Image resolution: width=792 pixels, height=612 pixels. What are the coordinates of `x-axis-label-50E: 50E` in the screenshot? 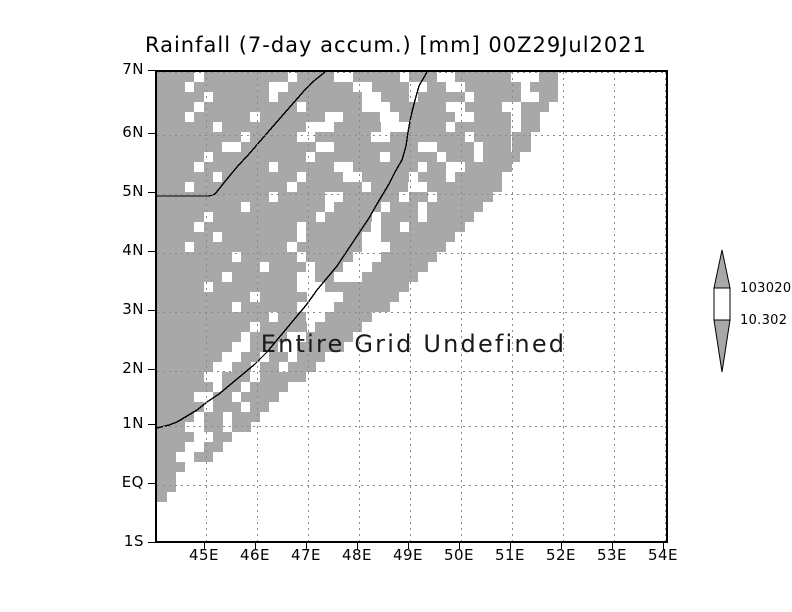 It's located at (459, 555).